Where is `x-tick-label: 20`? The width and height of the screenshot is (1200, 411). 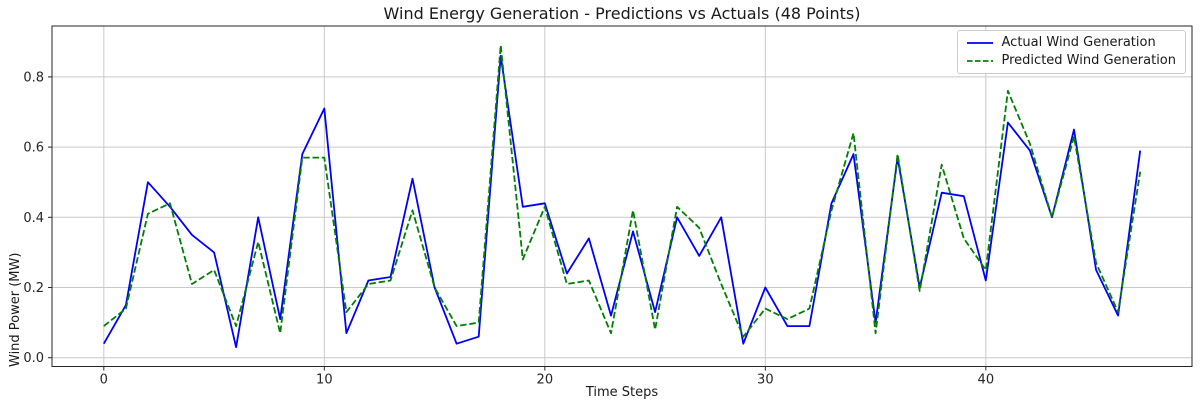
x-tick-label: 20 is located at coordinates (545, 380).